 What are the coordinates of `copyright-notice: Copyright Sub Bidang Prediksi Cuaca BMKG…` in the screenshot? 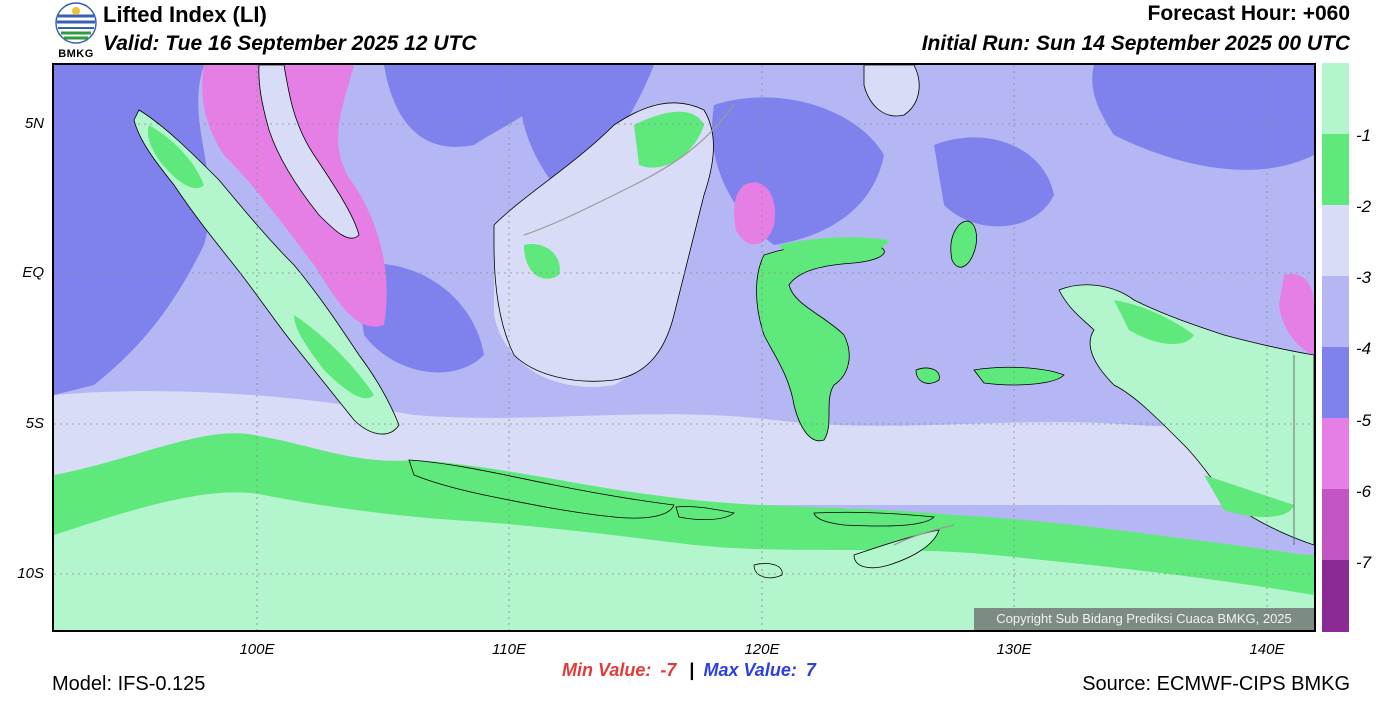 It's located at (1144, 619).